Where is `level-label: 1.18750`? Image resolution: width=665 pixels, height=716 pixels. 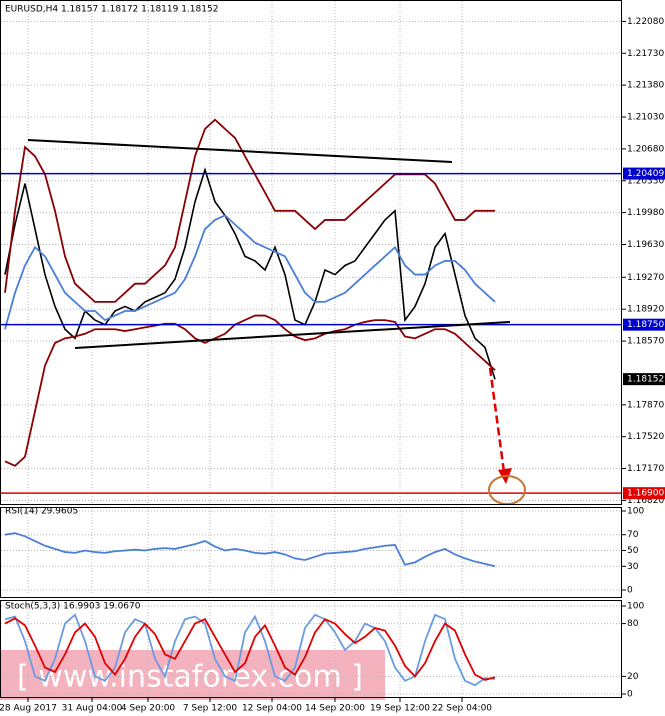
level-label: 1.18750 is located at coordinates (645, 325).